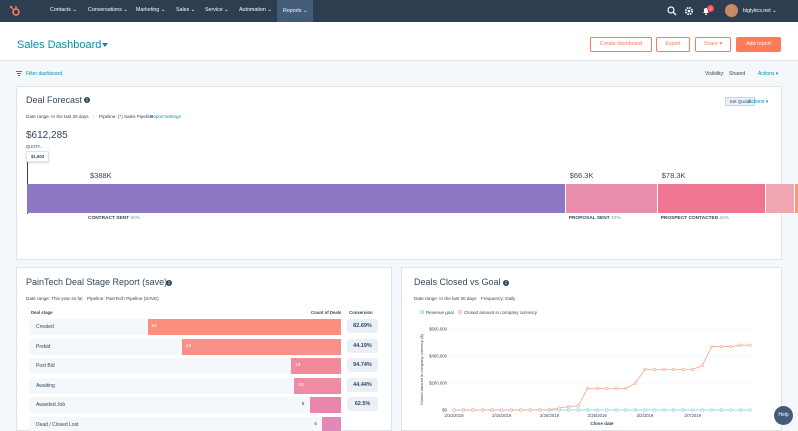  Describe the element at coordinates (108, 10) in the screenshot. I see `nav-conversations: Conversations ⌄` at that location.